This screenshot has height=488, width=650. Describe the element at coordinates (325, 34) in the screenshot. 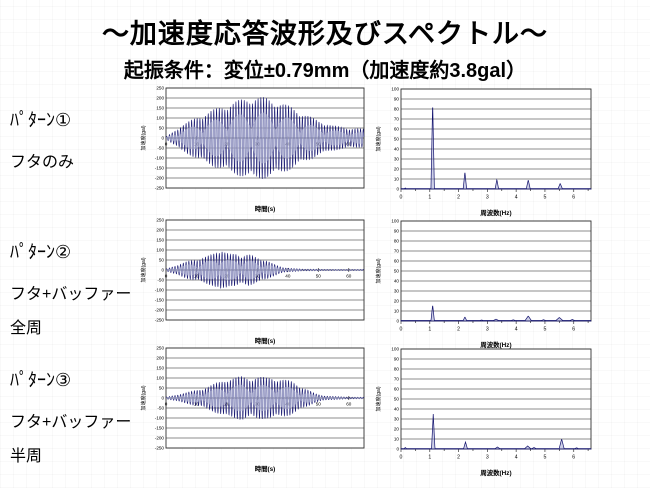

I see `page-title: ～加速度応答波形及びスペクトル～` at that location.